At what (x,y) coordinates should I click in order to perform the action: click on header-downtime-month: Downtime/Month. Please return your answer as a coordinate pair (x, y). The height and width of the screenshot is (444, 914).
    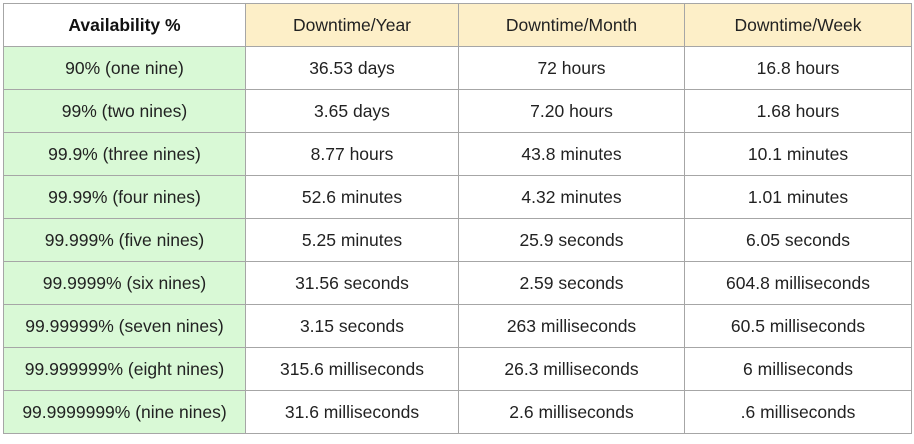
    Looking at the image, I should click on (571, 25).